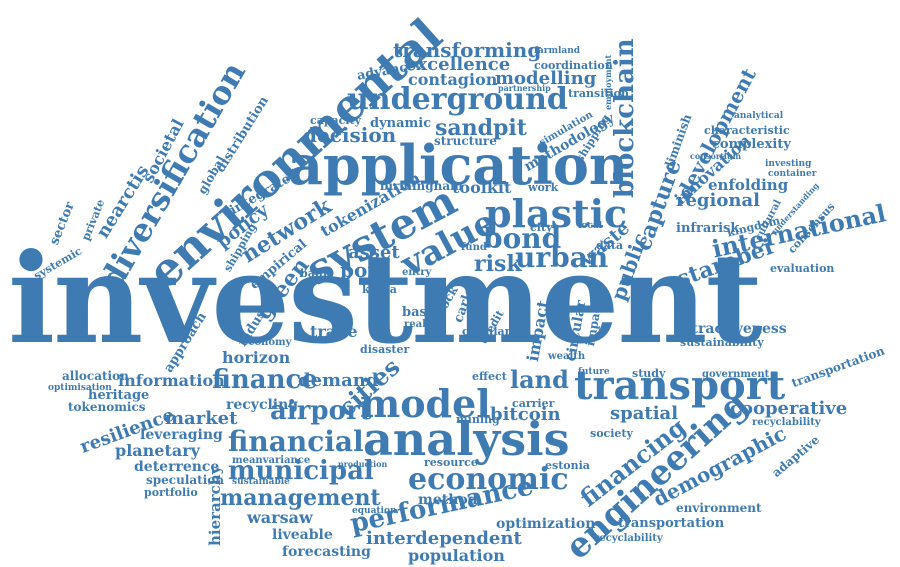 This screenshot has height=567, width=900. Describe the element at coordinates (522, 238) in the screenshot. I see `word-bond: bond` at that location.